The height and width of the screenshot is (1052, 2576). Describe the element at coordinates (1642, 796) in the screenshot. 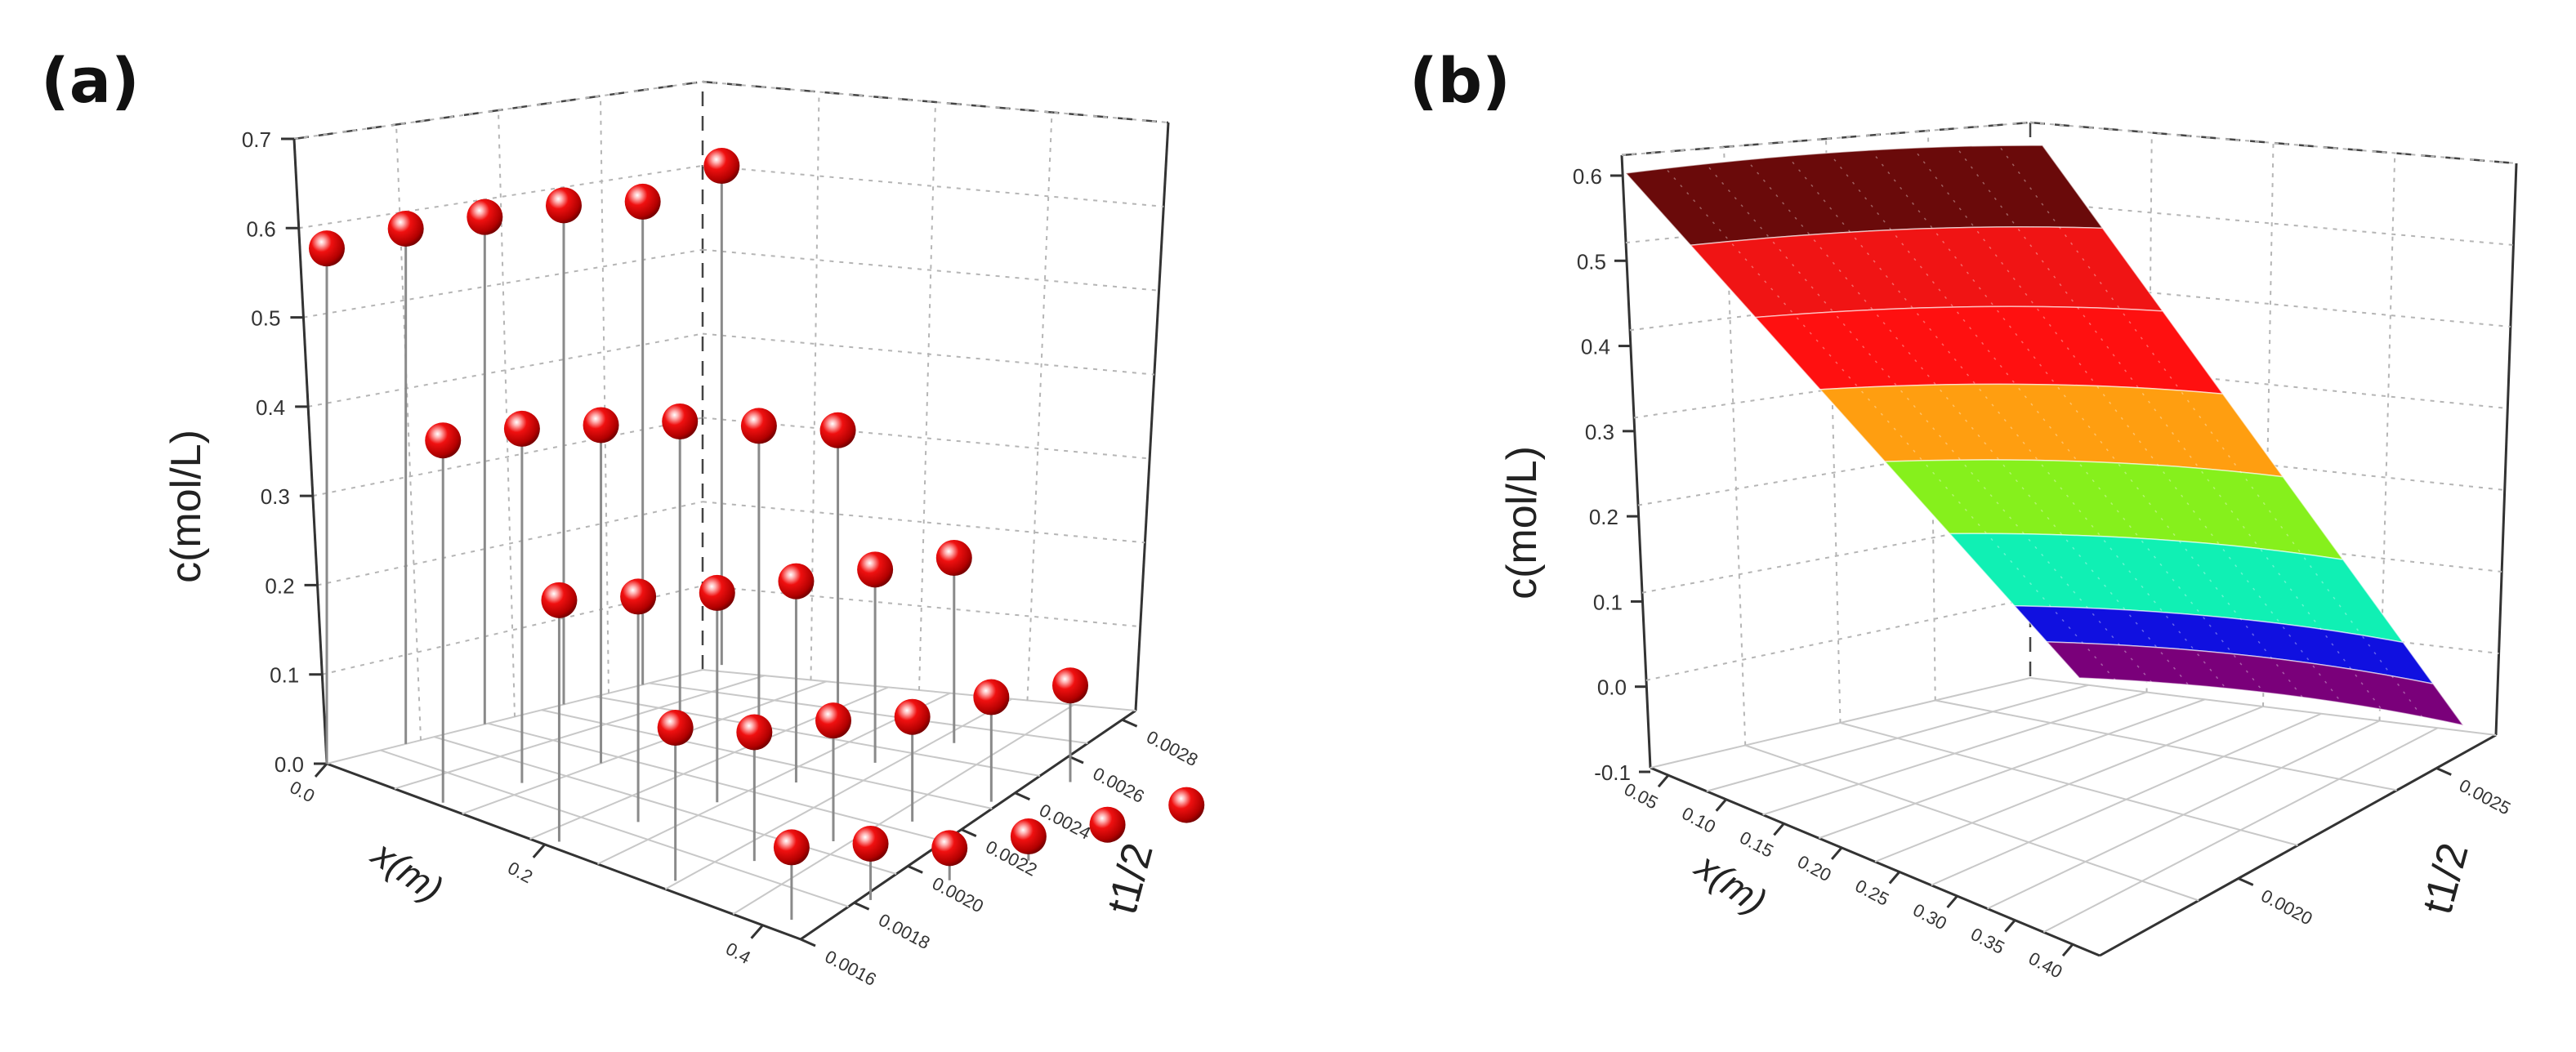

I see `panel-b-x-tick-label: 0.05` at that location.